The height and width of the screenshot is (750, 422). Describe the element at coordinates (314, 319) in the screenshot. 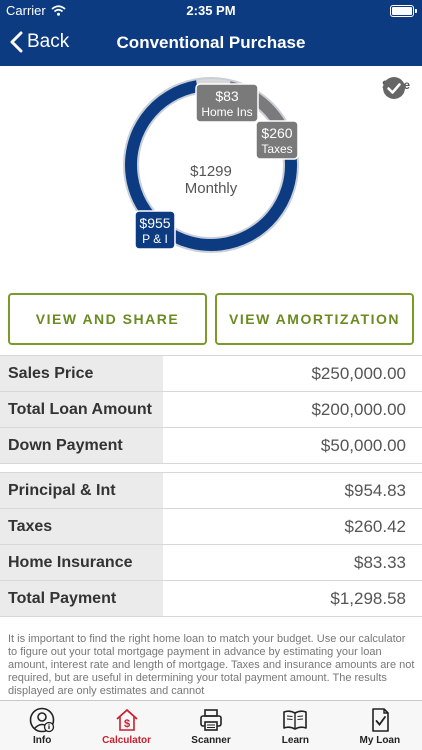

I see `view-amortization-button: VIEW AMORTIZATION` at that location.